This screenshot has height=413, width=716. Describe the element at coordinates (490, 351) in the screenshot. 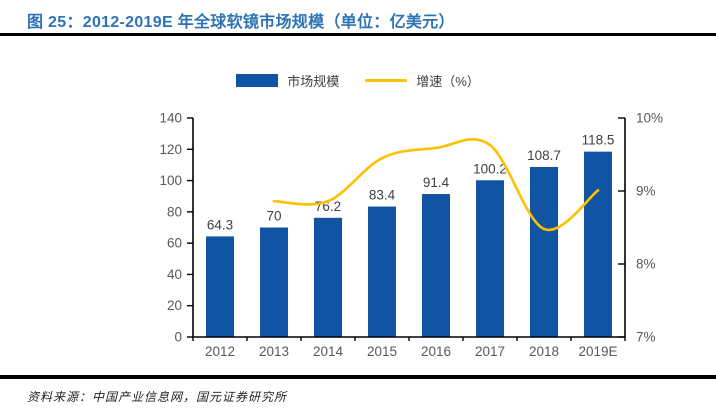

I see `x-axis-category-label: 2017` at that location.